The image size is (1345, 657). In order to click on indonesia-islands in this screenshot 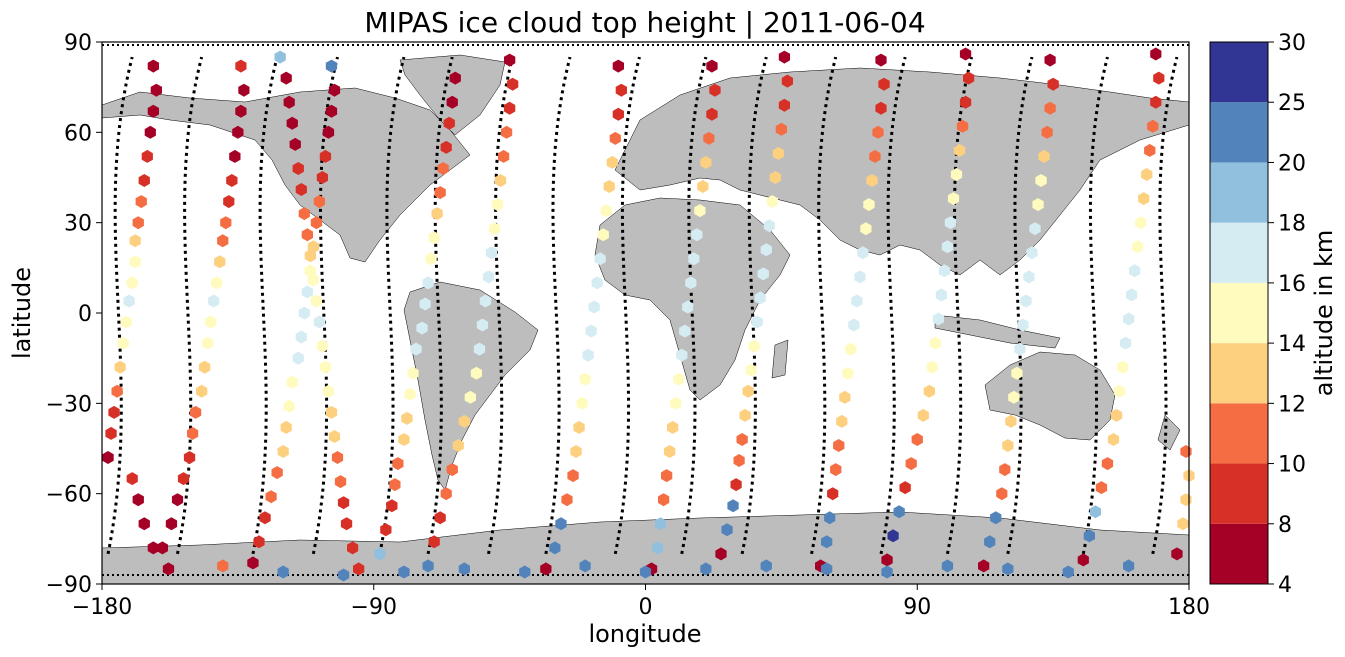, I will do `click(997, 331)`.